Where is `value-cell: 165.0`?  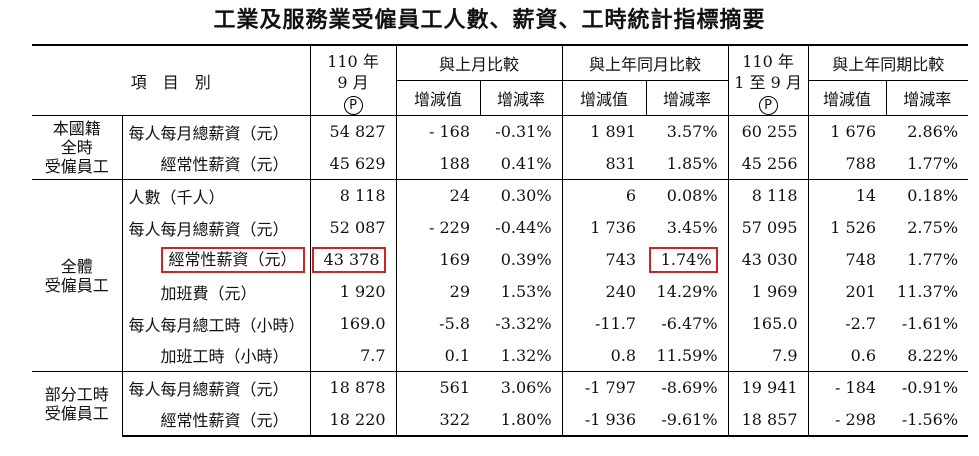
value-cell: 165.0 is located at coordinates (768, 323).